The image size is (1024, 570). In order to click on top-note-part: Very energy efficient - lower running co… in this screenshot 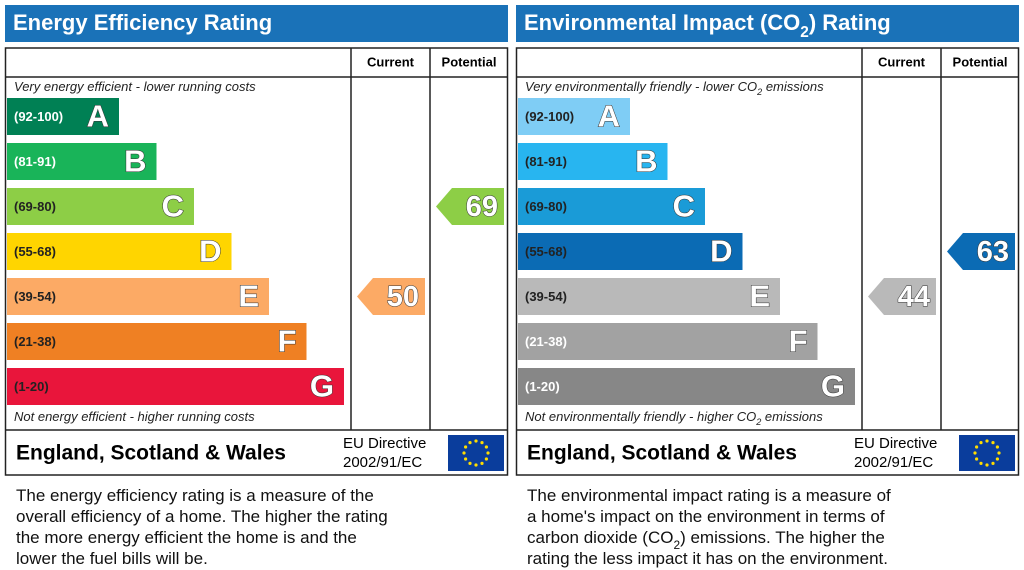, I will do `click(135, 86)`.